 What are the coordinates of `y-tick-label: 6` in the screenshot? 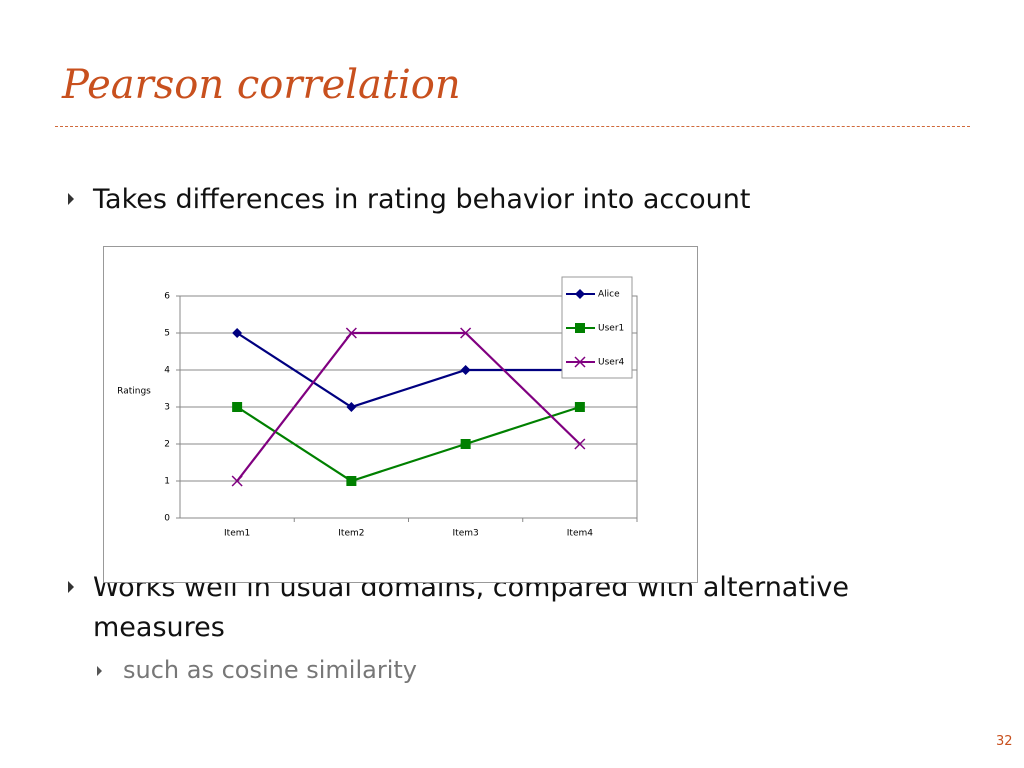 It's located at (167, 297).